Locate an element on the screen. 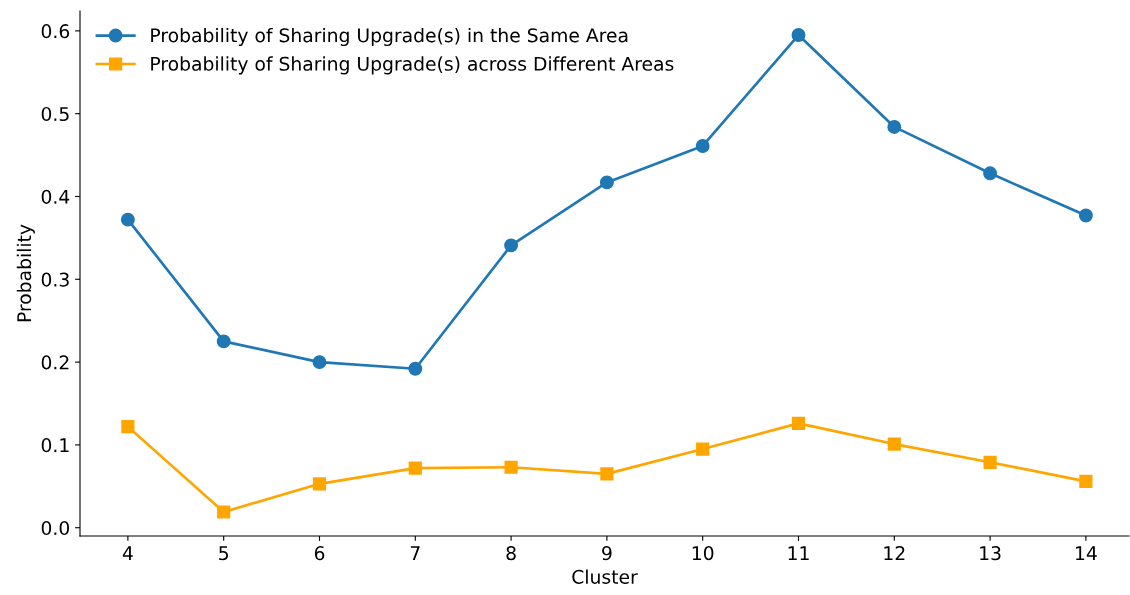 The width and height of the screenshot is (1130, 595). legend-label: Probability of Sharing Upgrade(s) across Different Areas is located at coordinates (412, 65).